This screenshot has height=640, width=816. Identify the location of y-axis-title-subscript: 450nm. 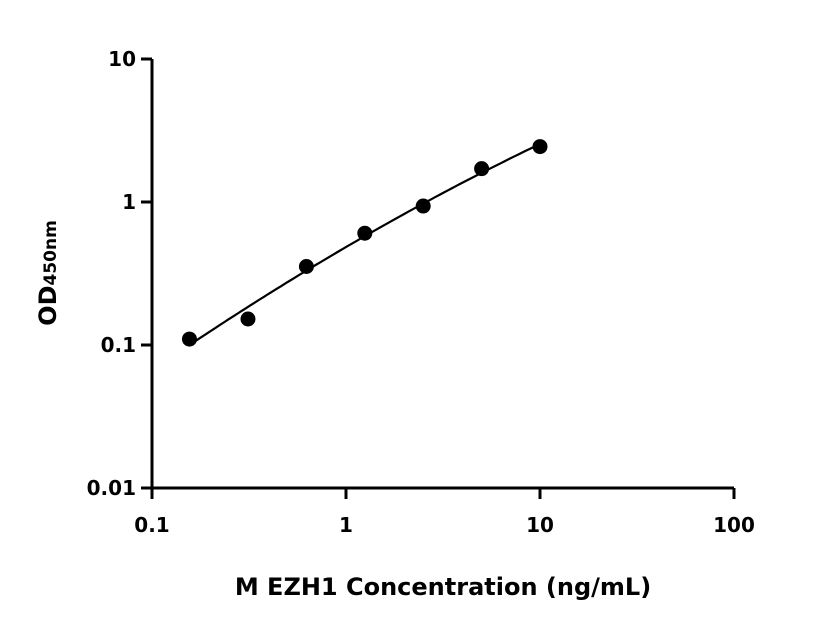
(51, 252).